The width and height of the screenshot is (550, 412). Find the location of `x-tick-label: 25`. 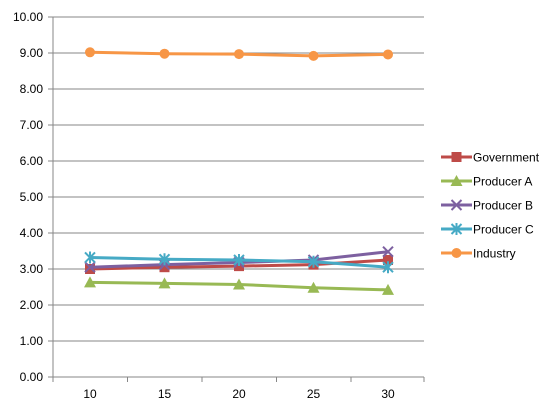

x-tick-label: 25 is located at coordinates (314, 394).